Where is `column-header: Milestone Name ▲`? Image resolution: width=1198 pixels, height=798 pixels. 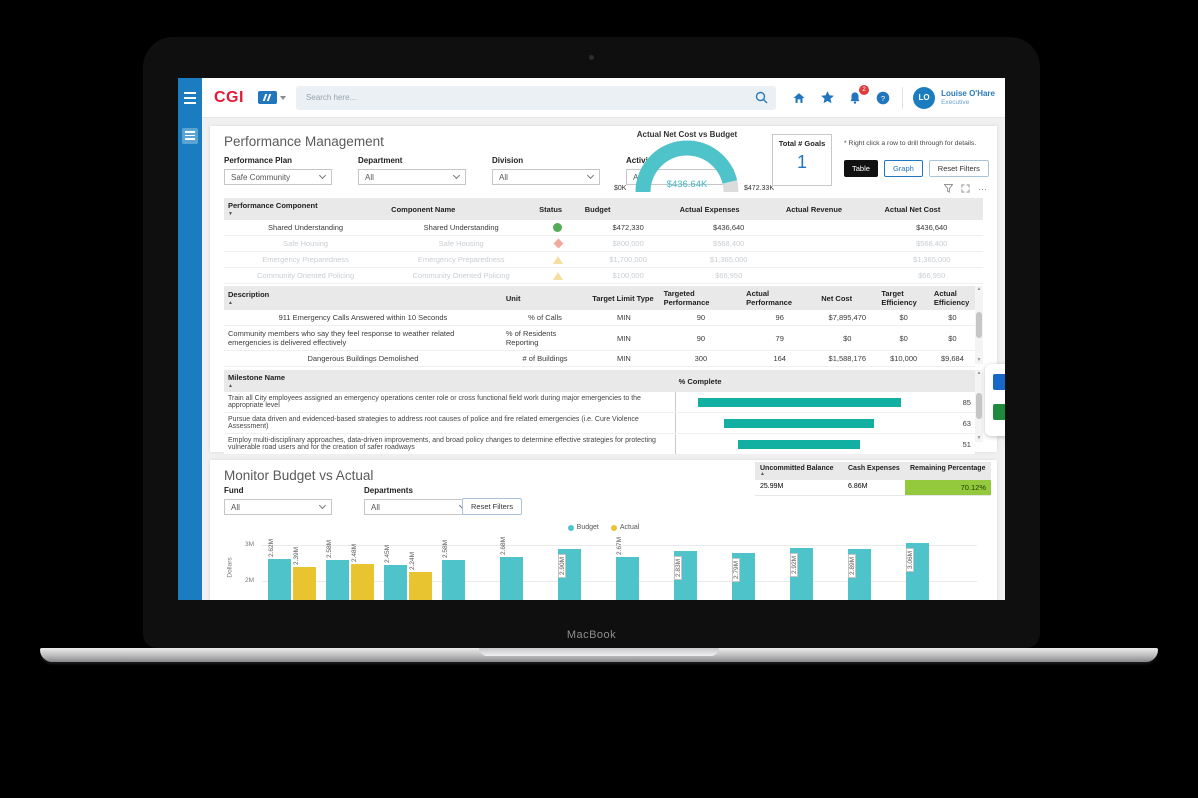 column-header: Milestone Name ▲ is located at coordinates (449, 381).